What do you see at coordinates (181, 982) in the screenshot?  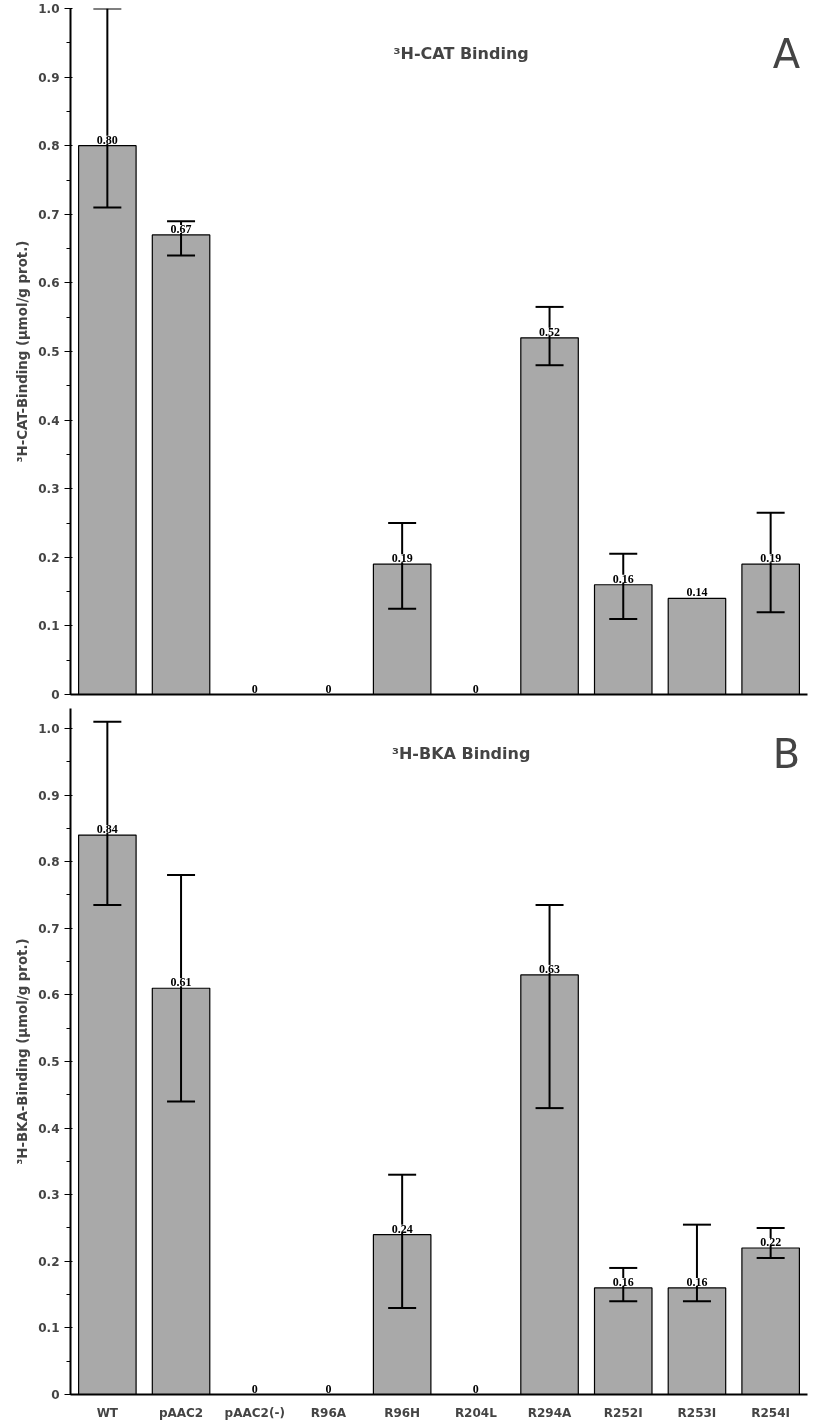 I see `data-label: 0.61` at bounding box center [181, 982].